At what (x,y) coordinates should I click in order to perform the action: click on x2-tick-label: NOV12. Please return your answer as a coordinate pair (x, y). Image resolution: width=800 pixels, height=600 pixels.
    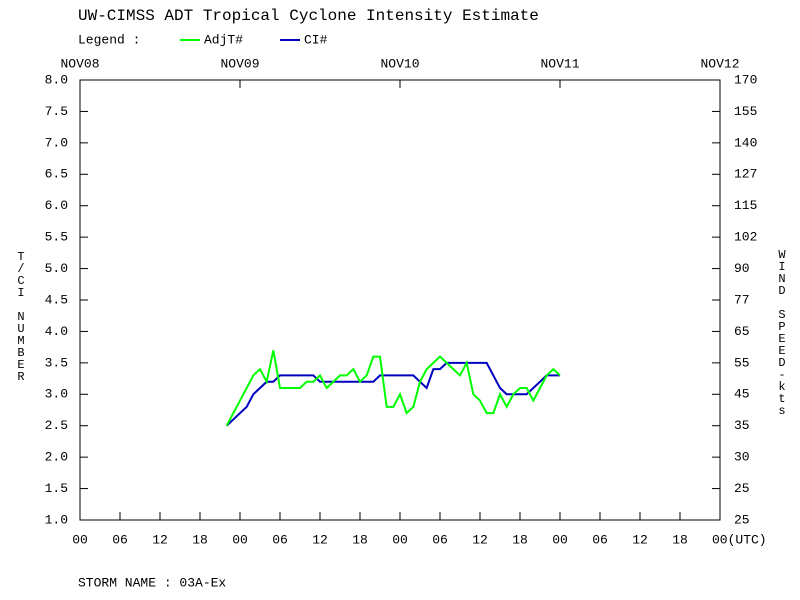
    Looking at the image, I should click on (719, 63).